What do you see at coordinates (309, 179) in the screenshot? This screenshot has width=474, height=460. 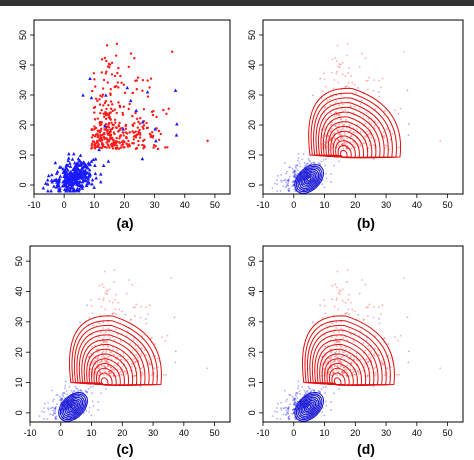 I see `contour-class-a` at bounding box center [309, 179].